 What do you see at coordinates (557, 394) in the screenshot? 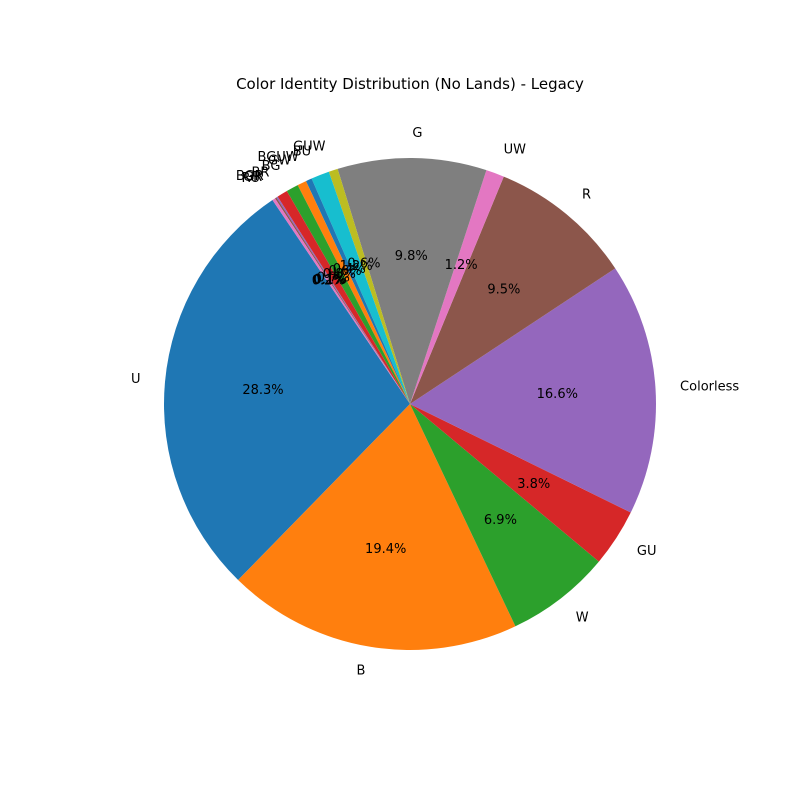
I see `slice-percent-colorless: 16.6%` at bounding box center [557, 394].